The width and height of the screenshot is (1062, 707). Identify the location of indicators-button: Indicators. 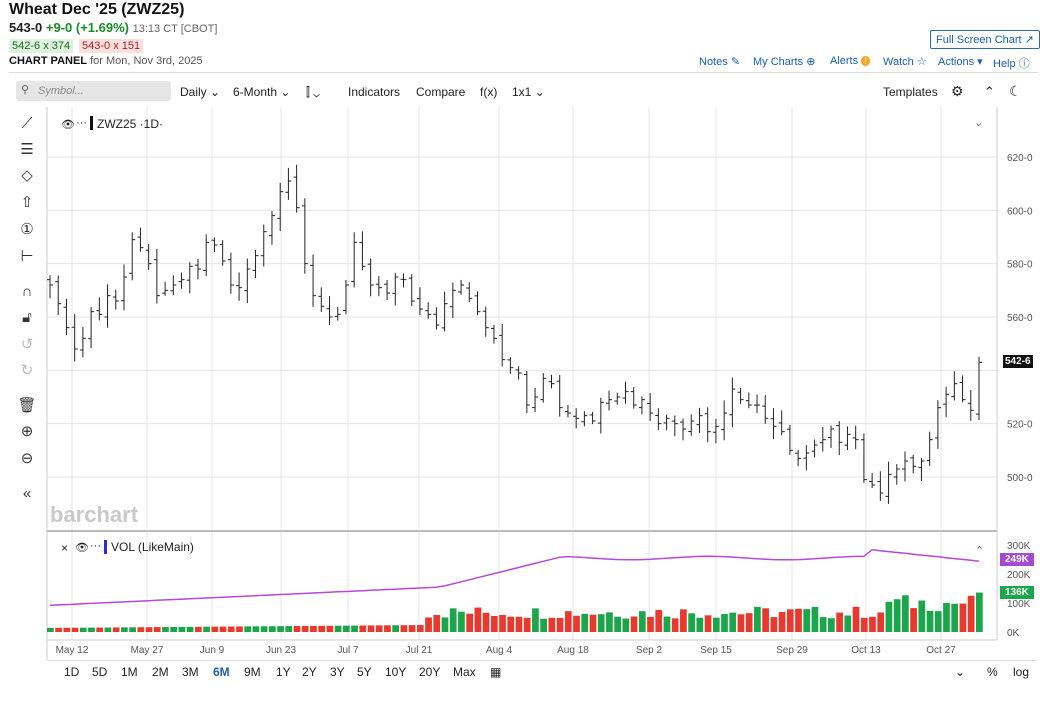
(374, 92).